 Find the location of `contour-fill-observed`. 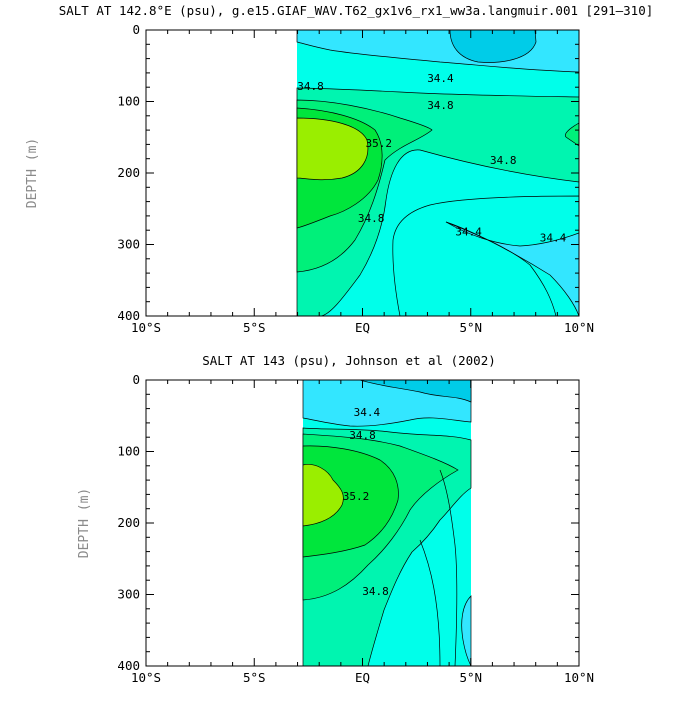

contour-fill-observed is located at coordinates (387, 523).